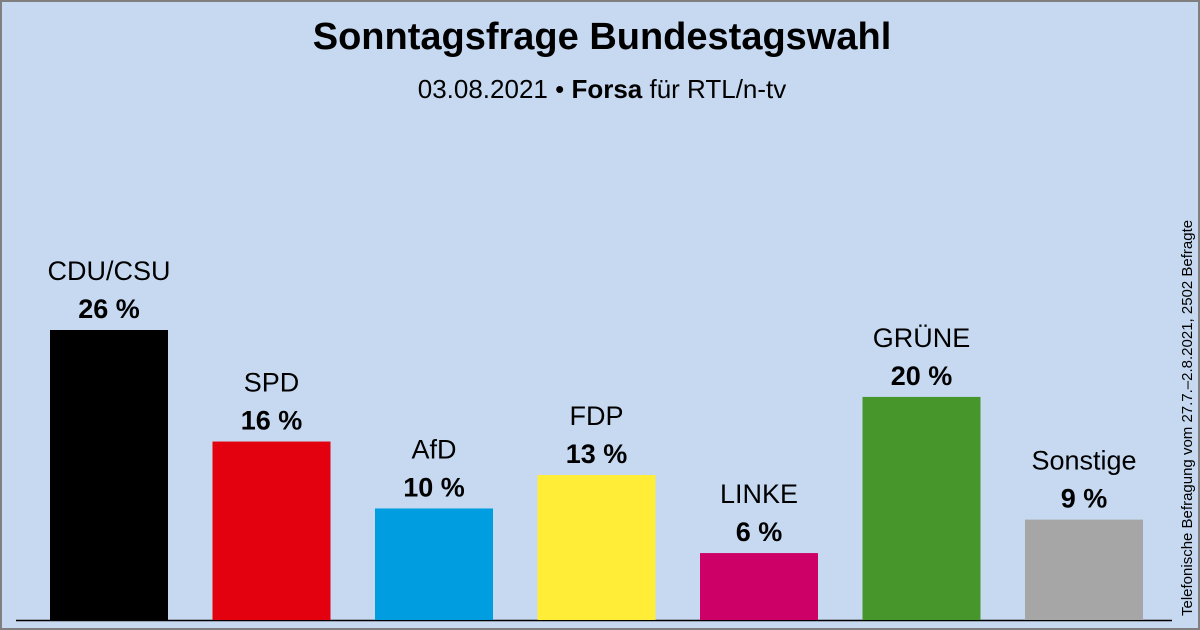 The height and width of the screenshot is (630, 1200). I want to click on value-label: 13 %, so click(597, 454).